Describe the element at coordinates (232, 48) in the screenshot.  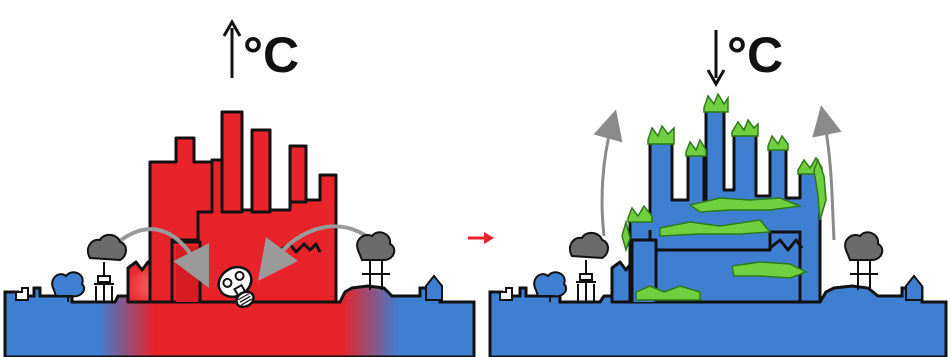
I see `arrow-up-icon` at that location.